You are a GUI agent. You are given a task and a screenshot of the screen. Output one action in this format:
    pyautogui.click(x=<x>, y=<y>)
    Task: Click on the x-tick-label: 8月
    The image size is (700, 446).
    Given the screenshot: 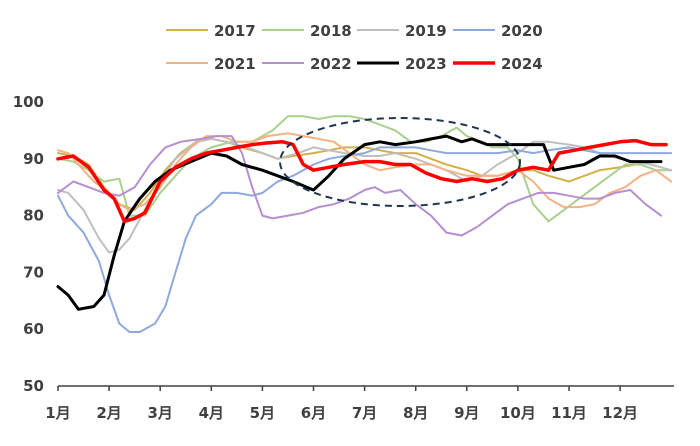 What is the action you would take?
    pyautogui.click(x=415, y=413)
    